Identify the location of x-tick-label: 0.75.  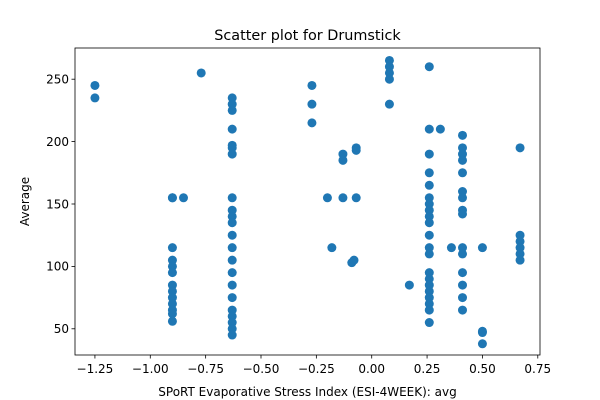
(537, 369).